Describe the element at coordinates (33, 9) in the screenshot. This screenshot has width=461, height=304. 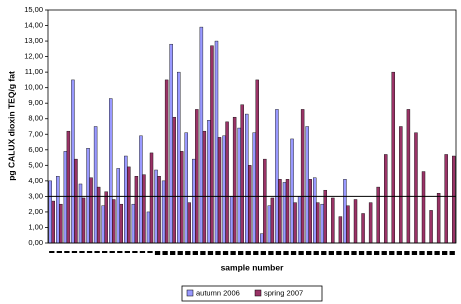
I see `y-tick-label: 15,00` at that location.